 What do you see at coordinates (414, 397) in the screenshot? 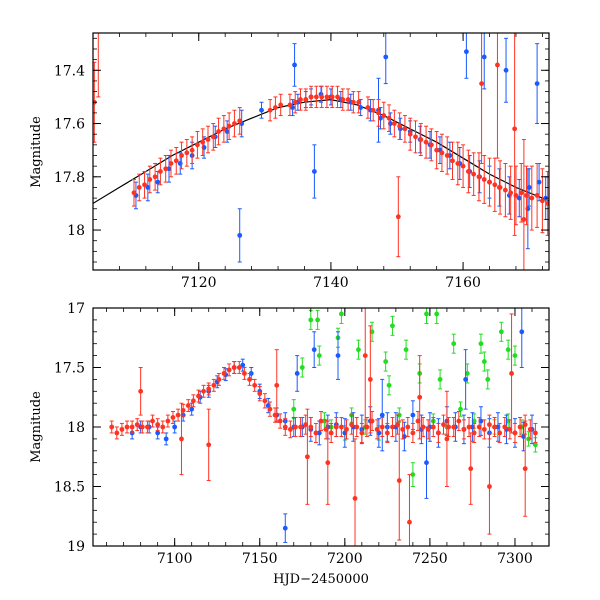
I see `bottom-series-green` at bounding box center [414, 397].